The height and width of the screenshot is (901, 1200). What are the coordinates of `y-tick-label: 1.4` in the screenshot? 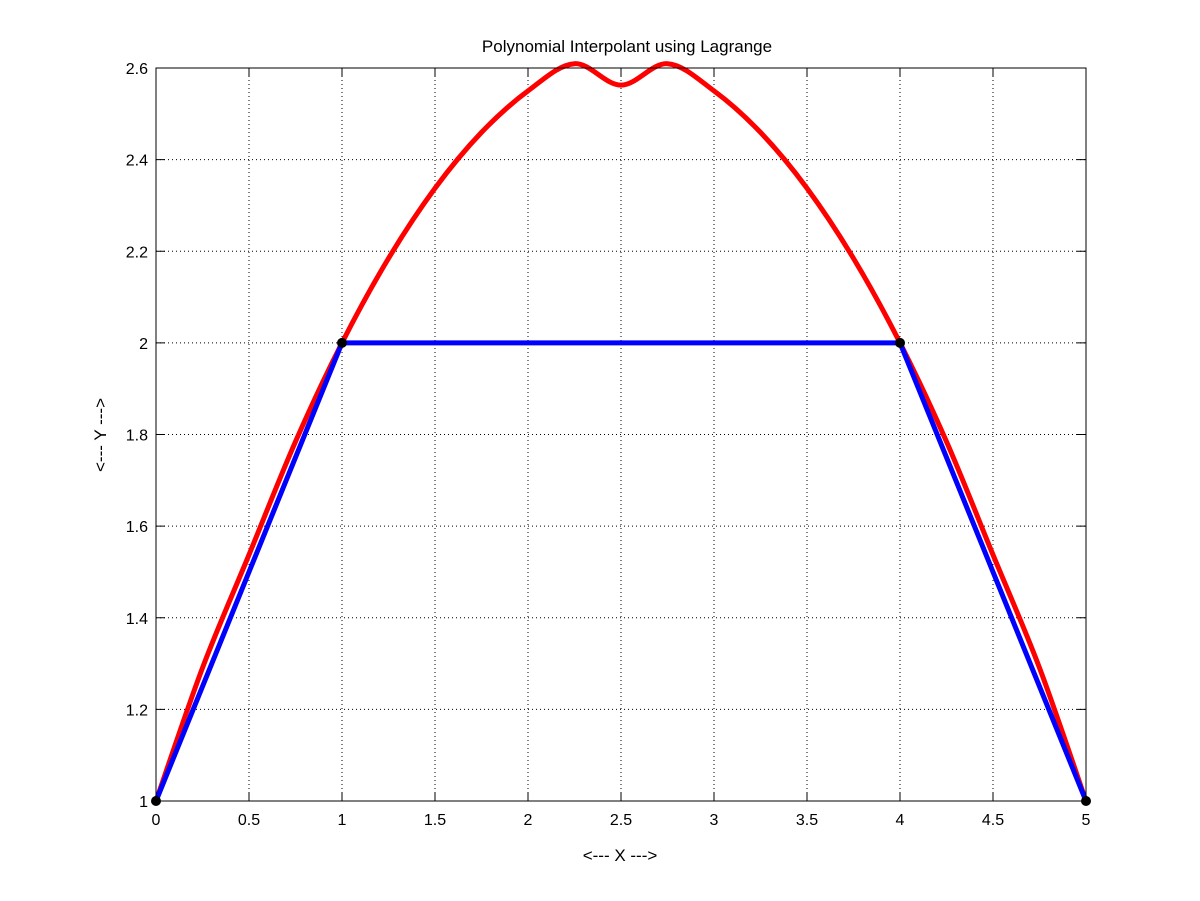 It's located at (137, 619).